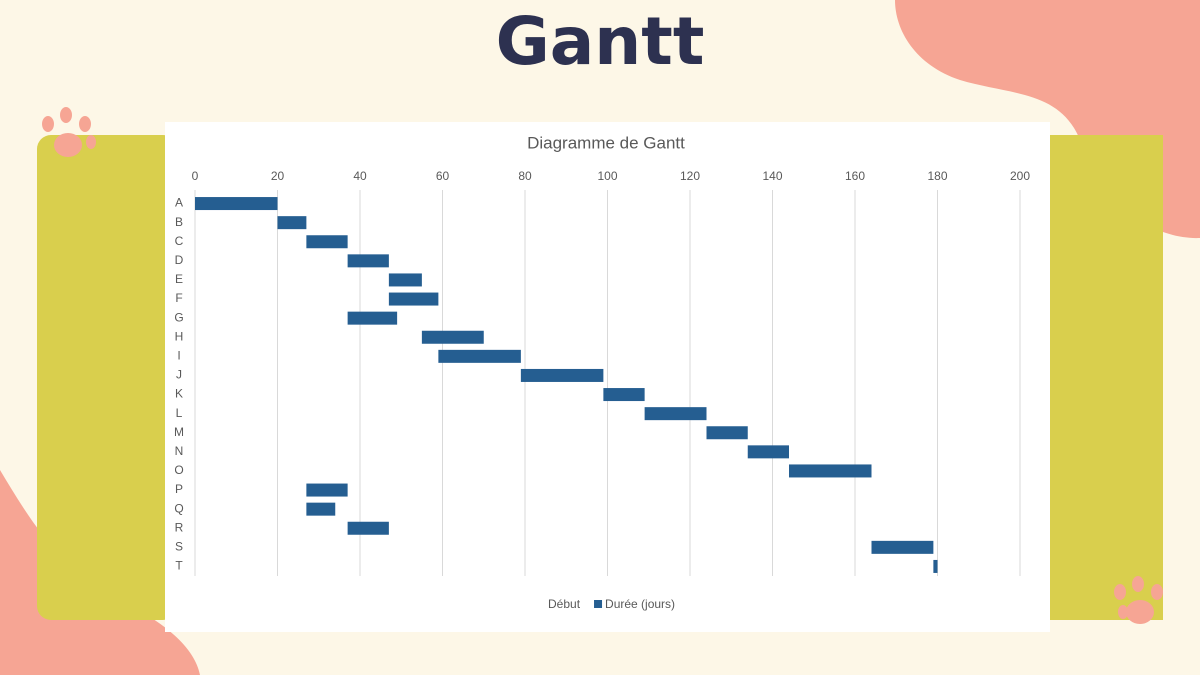  What do you see at coordinates (179, 547) in the screenshot?
I see `y-tick-label: S` at bounding box center [179, 547].